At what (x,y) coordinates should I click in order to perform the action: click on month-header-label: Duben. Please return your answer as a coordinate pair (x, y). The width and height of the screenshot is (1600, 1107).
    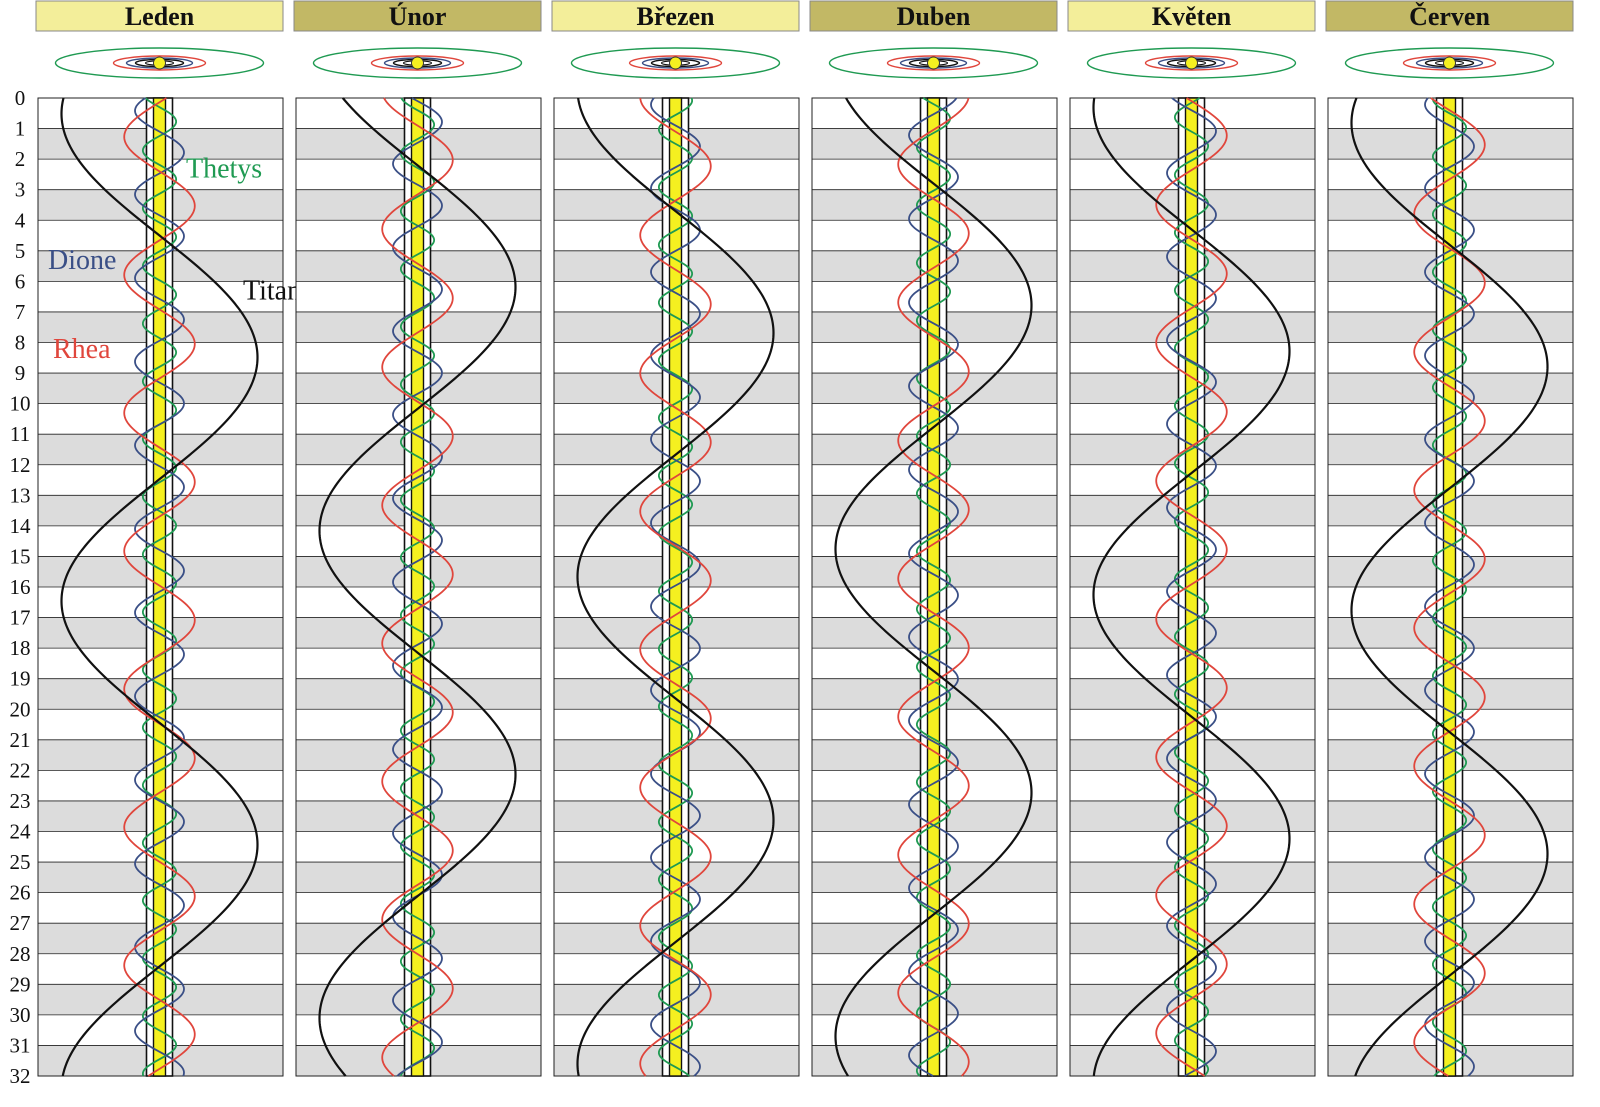
    Looking at the image, I should click on (934, 16).